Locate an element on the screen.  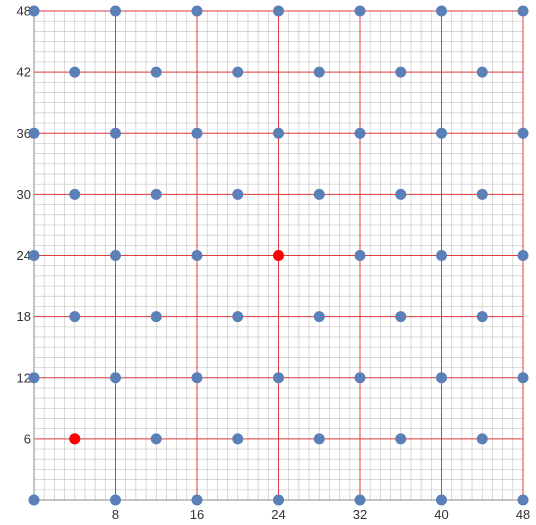
y-tick-label: 6 is located at coordinates (27, 438).